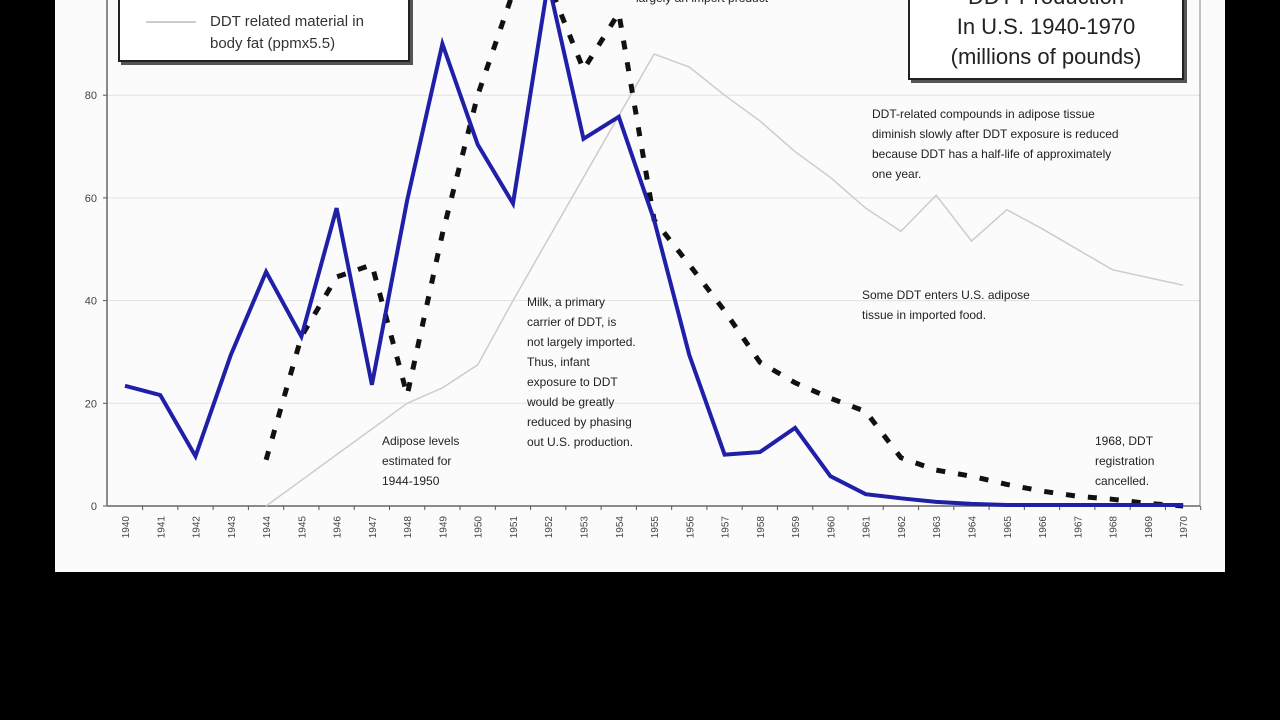  I want to click on y-tick-label: 60, so click(91, 199).